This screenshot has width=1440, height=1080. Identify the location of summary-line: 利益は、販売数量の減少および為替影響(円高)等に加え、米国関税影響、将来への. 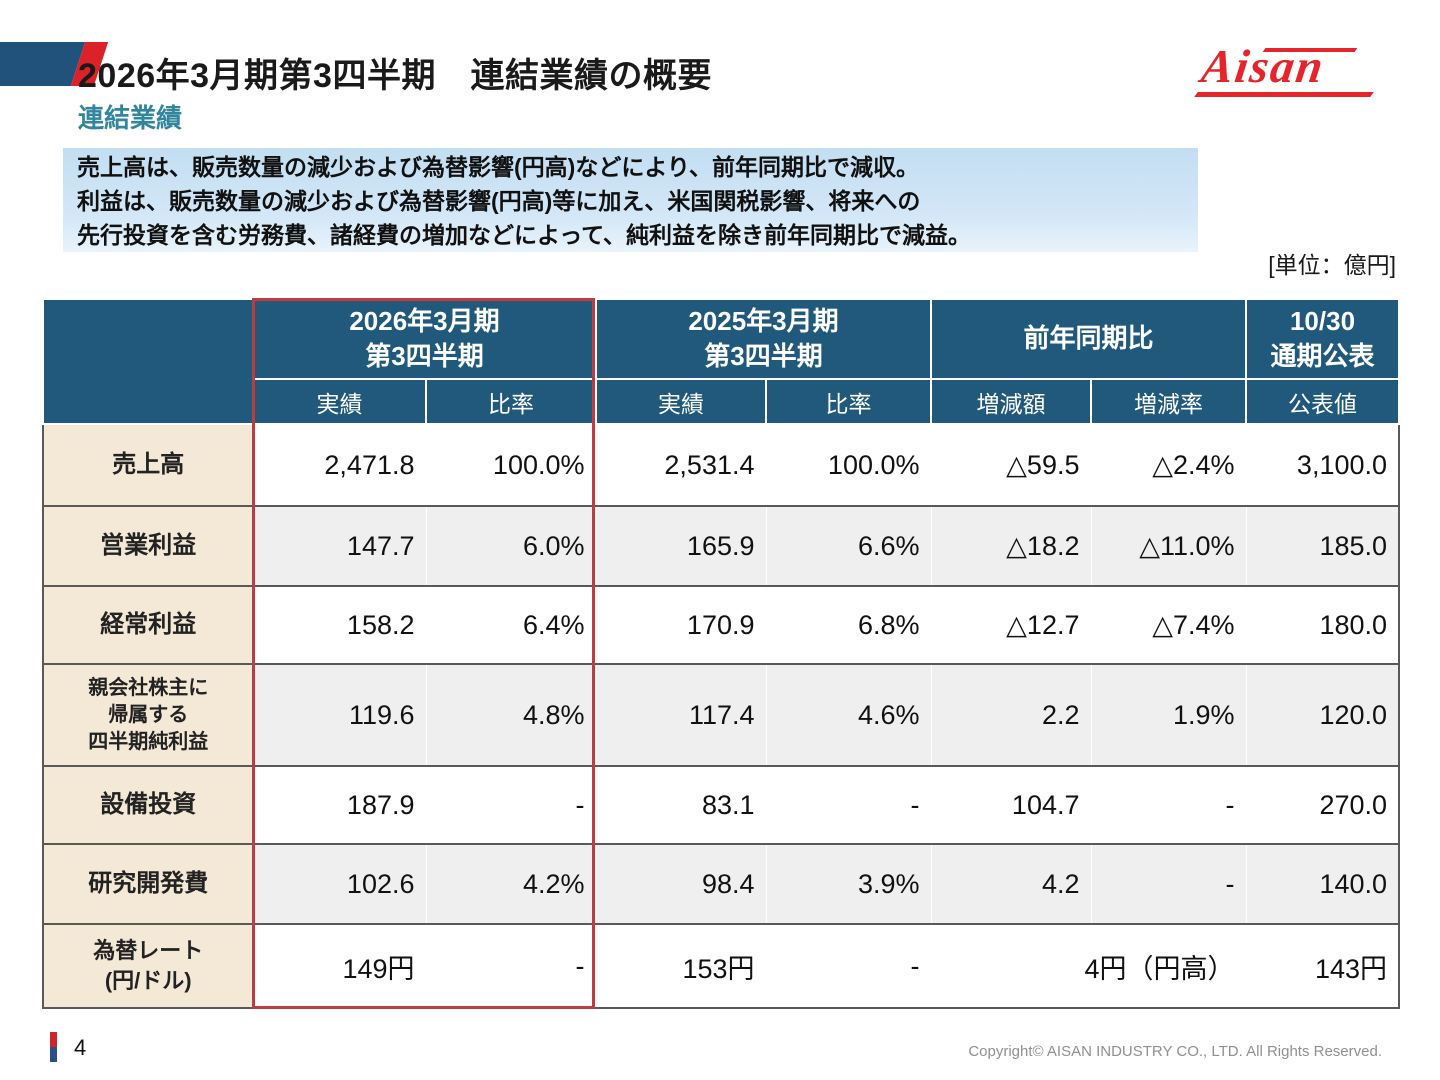
(499, 201).